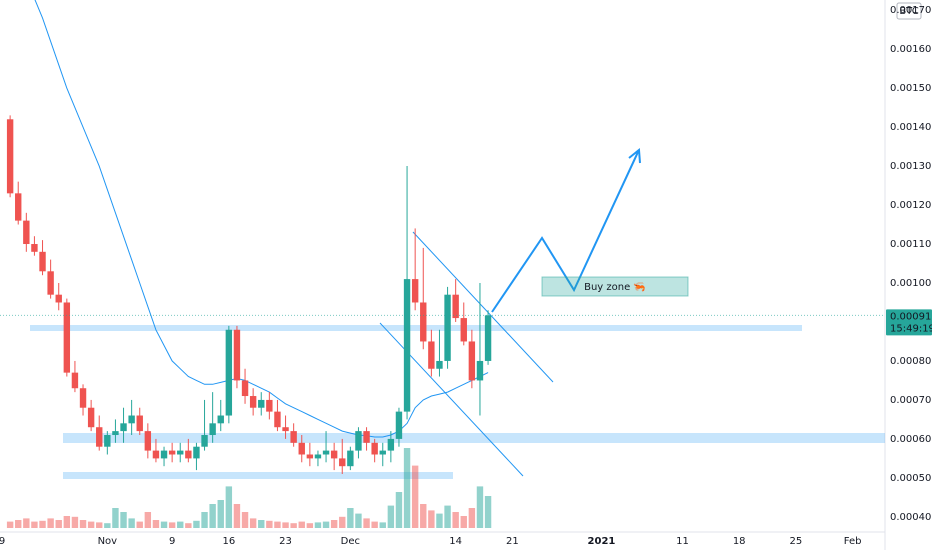 The height and width of the screenshot is (550, 932). What do you see at coordinates (796, 541) in the screenshot?
I see `x-tick-label: 25` at bounding box center [796, 541].